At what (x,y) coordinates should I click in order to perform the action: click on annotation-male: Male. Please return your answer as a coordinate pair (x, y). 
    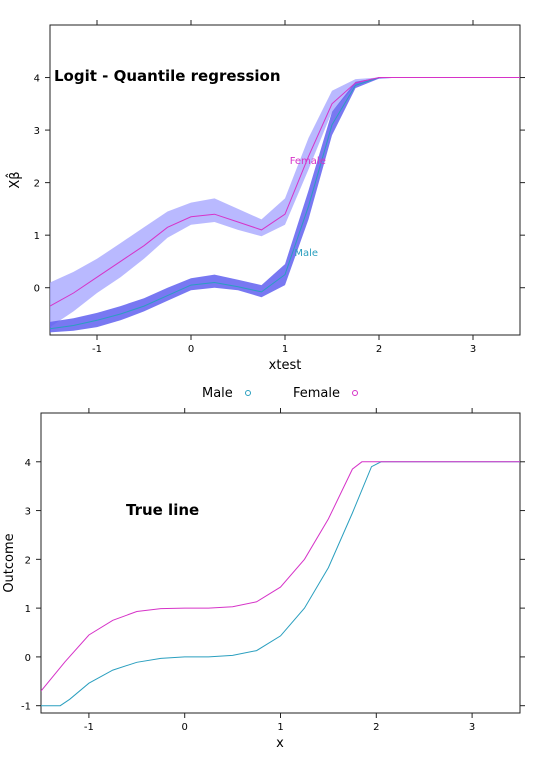
    Looking at the image, I should click on (306, 253).